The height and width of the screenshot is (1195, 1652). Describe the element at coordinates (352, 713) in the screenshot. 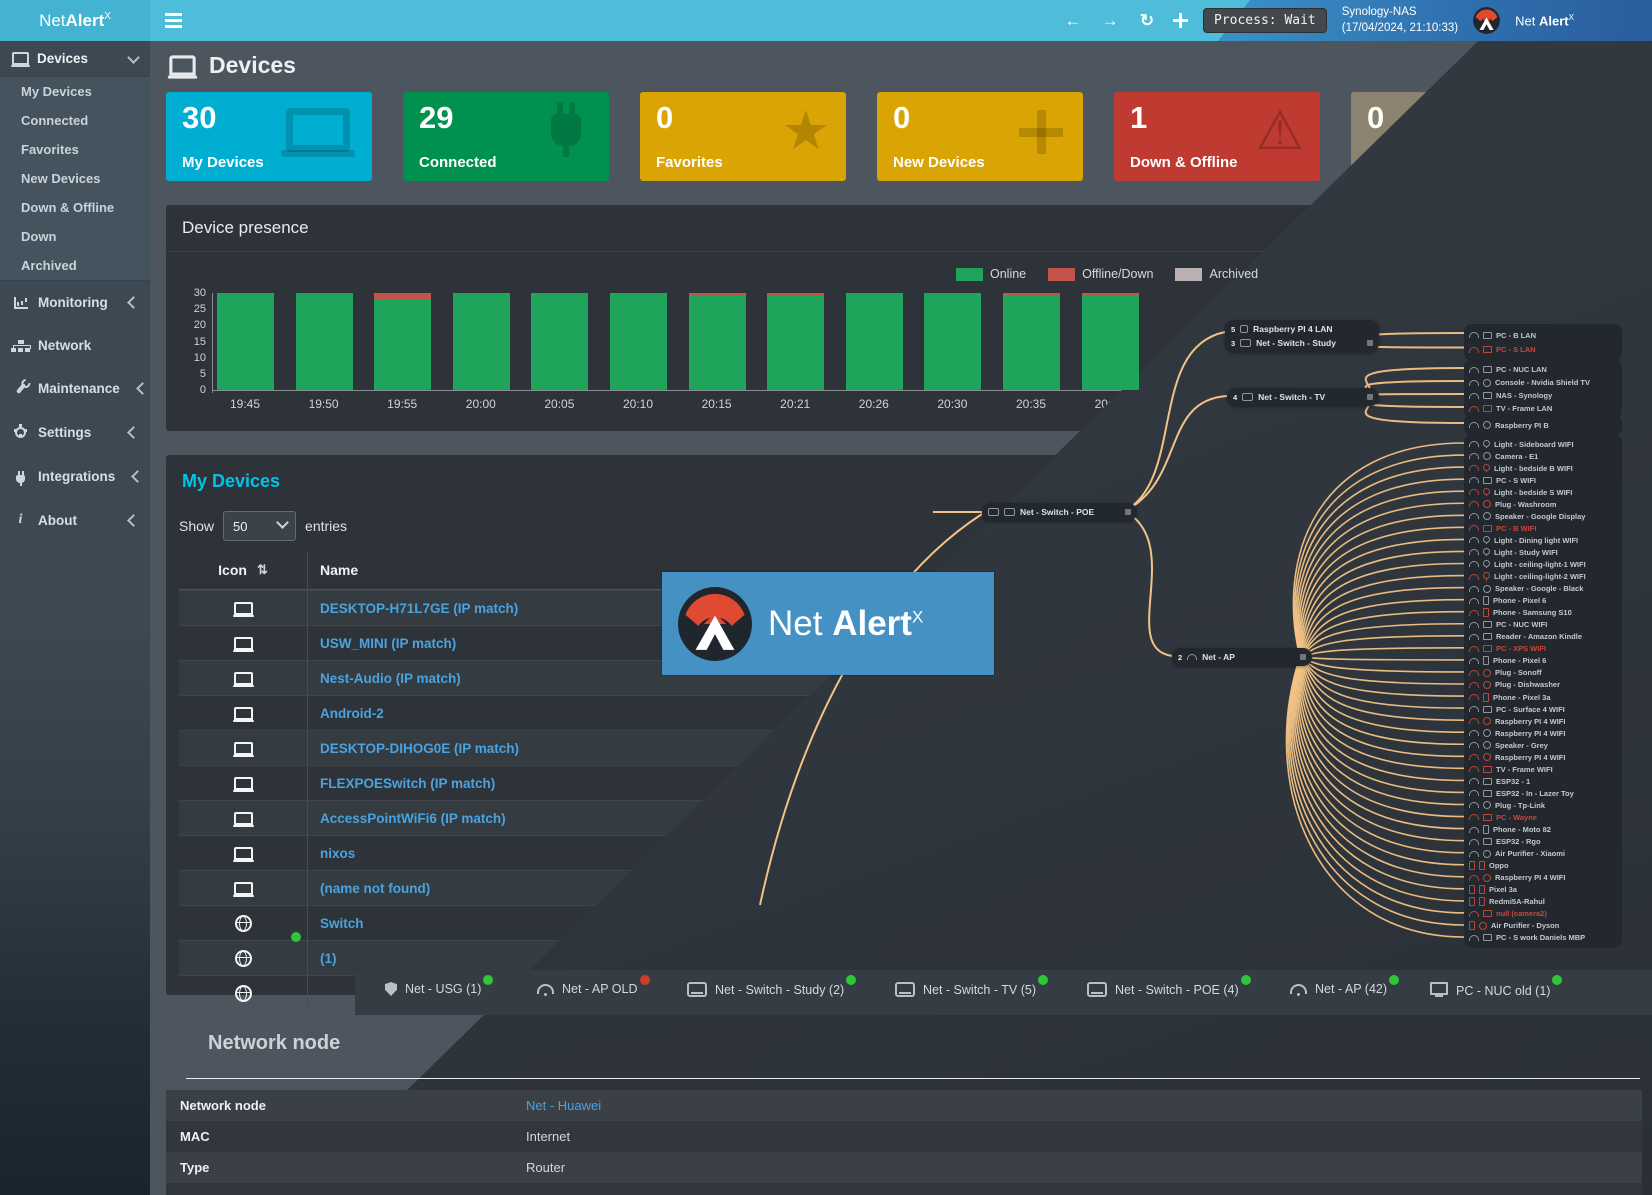

I see `device-link: Android-2` at that location.